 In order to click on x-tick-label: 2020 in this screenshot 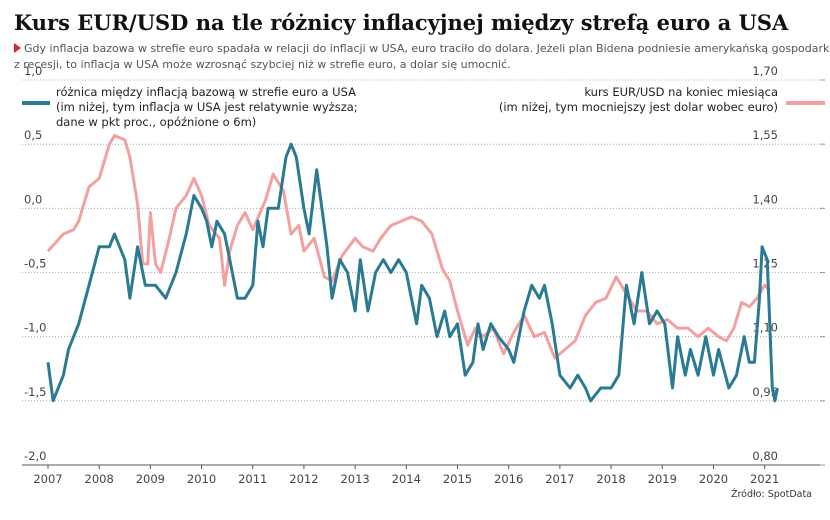, I will do `click(713, 479)`.